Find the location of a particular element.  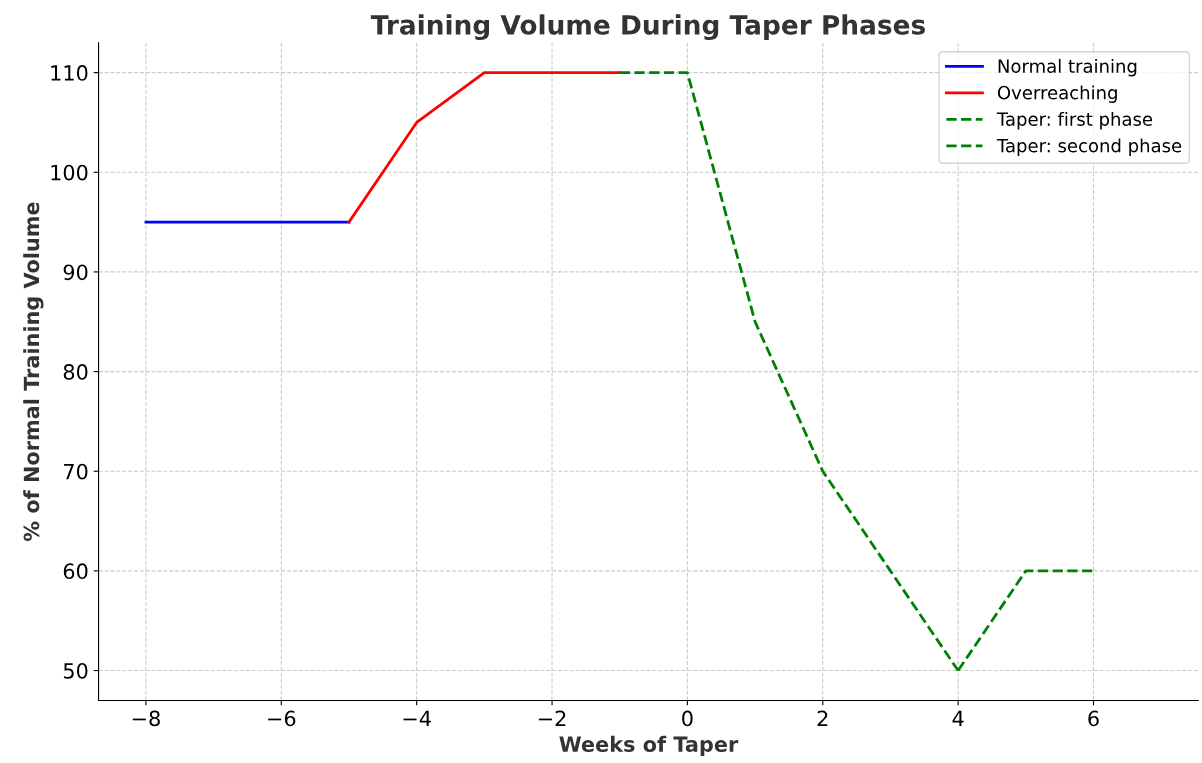

y-tick-label: 80 is located at coordinates (75, 372).